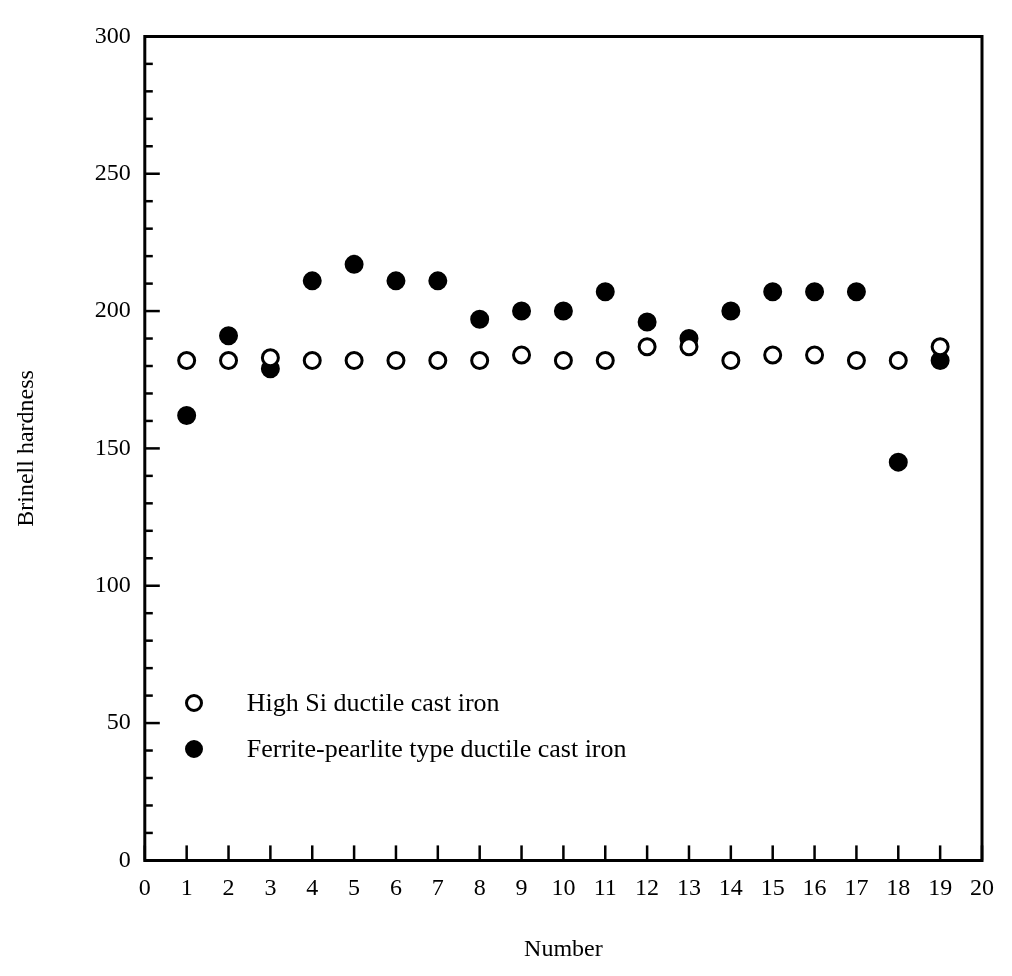 The height and width of the screenshot is (976, 1012). I want to click on y-tick-label: 250, so click(112, 172).